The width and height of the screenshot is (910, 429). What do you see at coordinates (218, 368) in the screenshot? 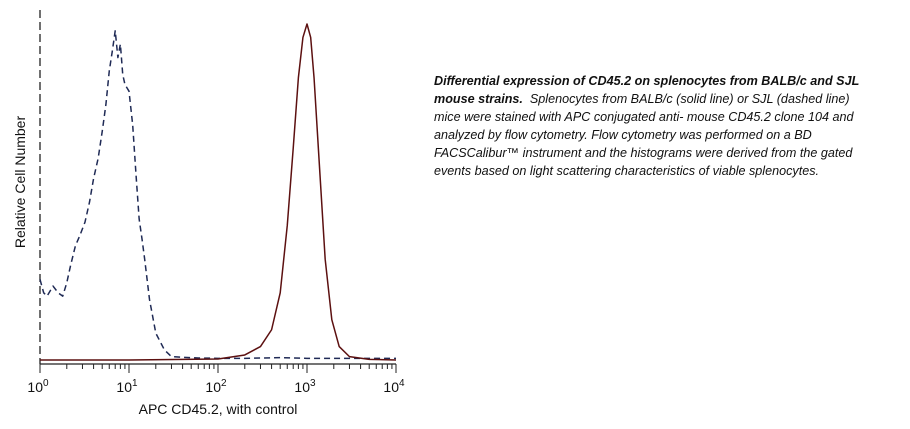
I see `x-axis-ticks` at bounding box center [218, 368].